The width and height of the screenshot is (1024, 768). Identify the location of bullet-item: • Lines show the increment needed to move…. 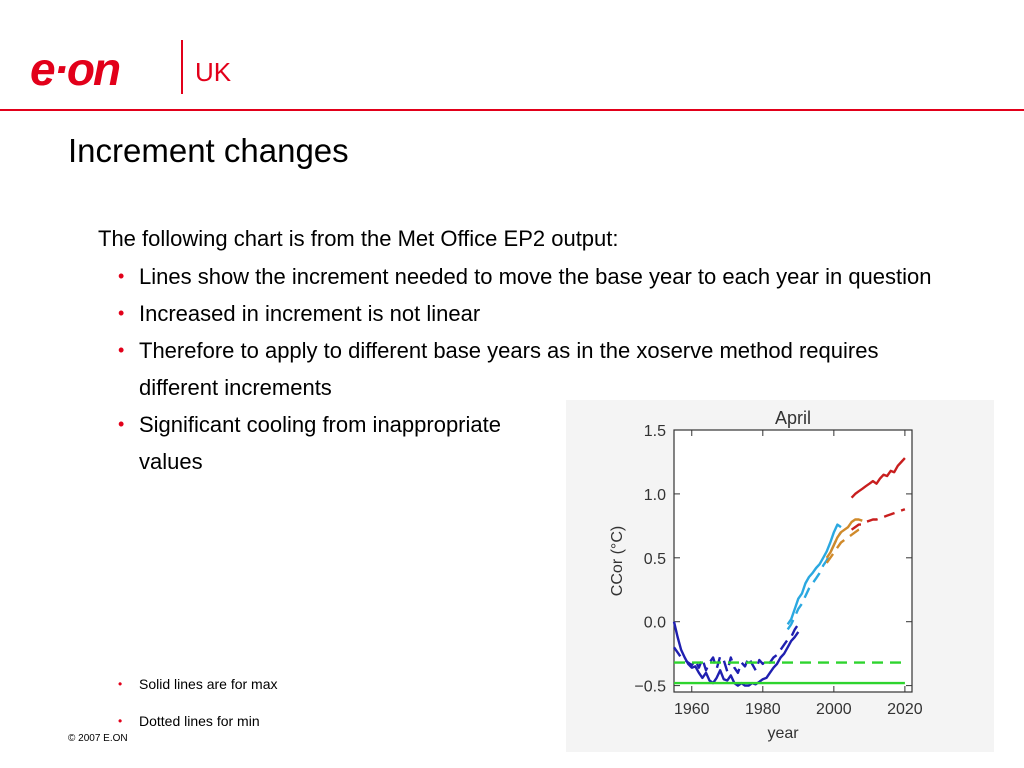
(528, 276).